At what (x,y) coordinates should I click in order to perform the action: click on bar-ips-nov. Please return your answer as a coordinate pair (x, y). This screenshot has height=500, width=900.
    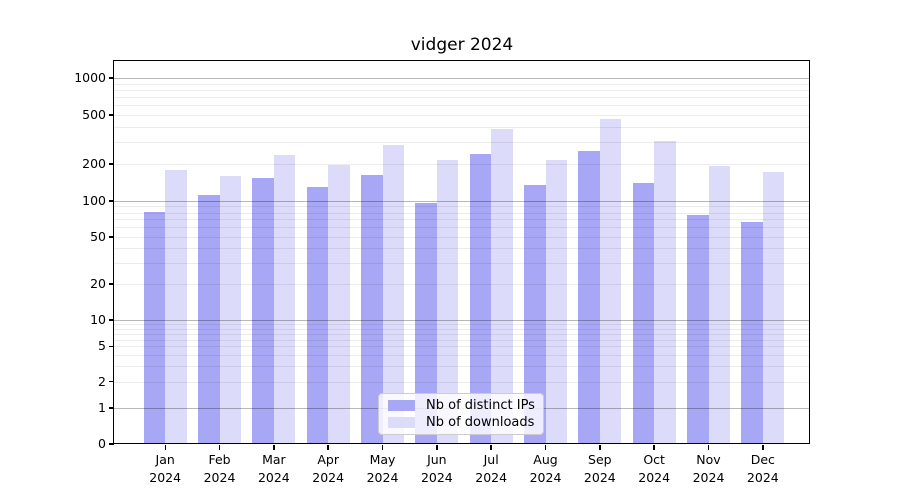
    Looking at the image, I should click on (698, 329).